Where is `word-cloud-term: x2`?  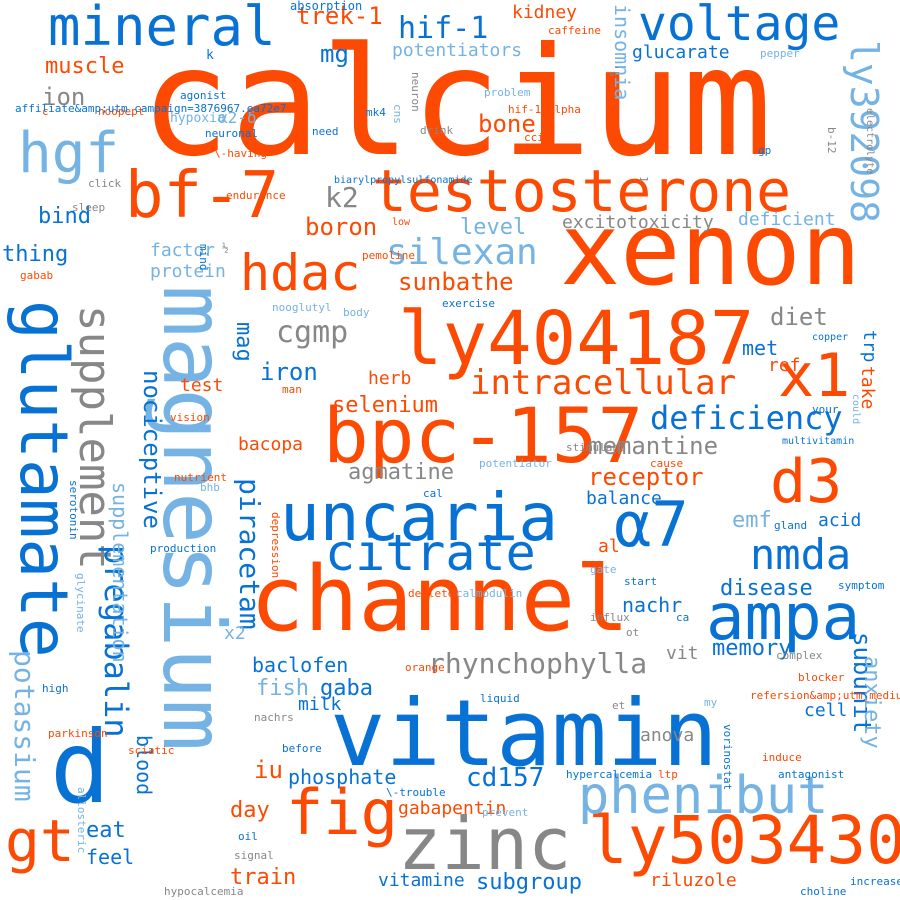
word-cloud-term: x2 is located at coordinates (235, 633).